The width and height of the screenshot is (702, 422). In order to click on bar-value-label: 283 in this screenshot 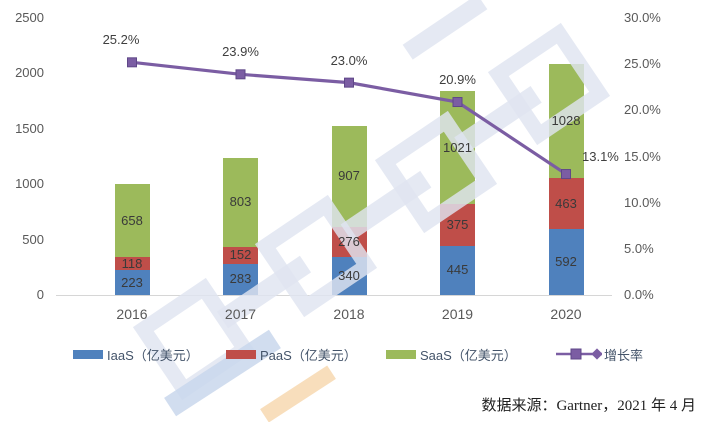, I will do `click(240, 279)`.